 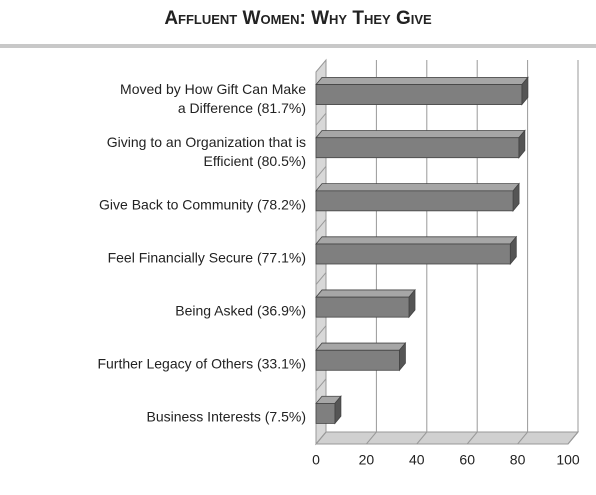 What do you see at coordinates (298, 46) in the screenshot?
I see `separator` at bounding box center [298, 46].